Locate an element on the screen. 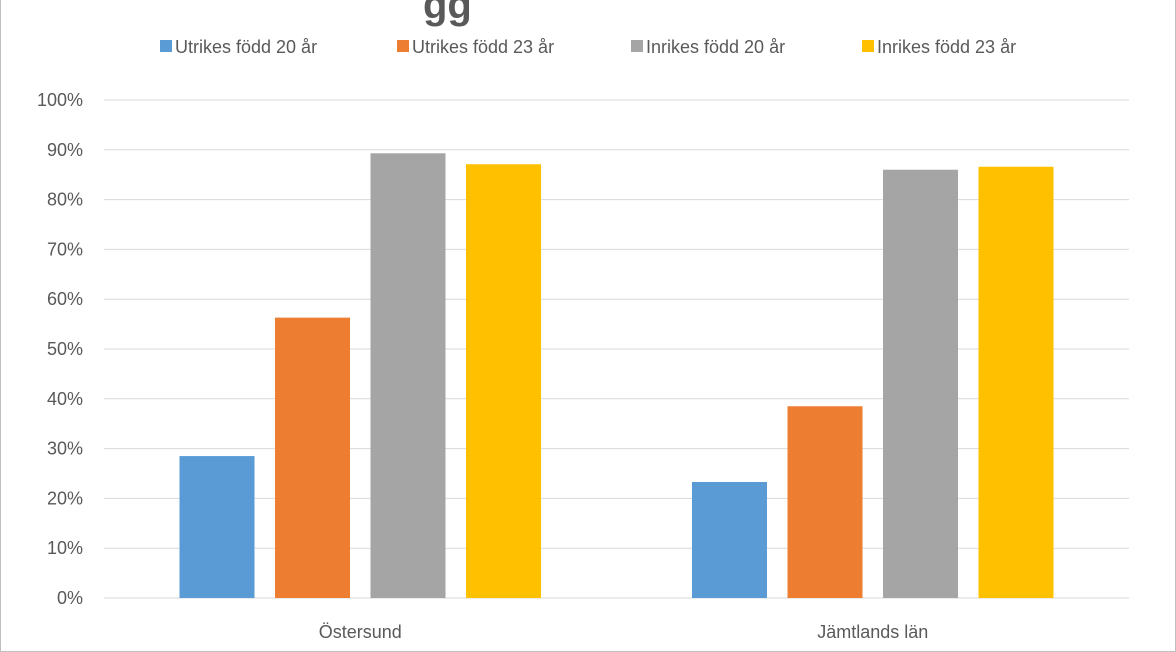 The height and width of the screenshot is (652, 1176). y-tick-label: 30% is located at coordinates (65, 449).